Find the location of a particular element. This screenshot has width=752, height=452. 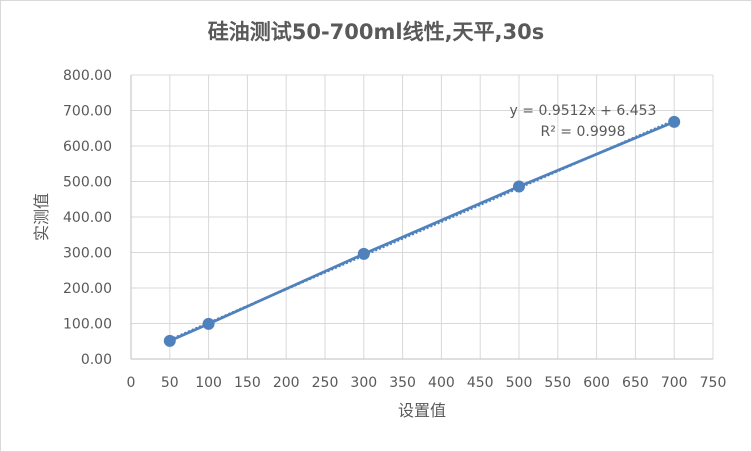

x-tick-label: 550 is located at coordinates (557, 383).